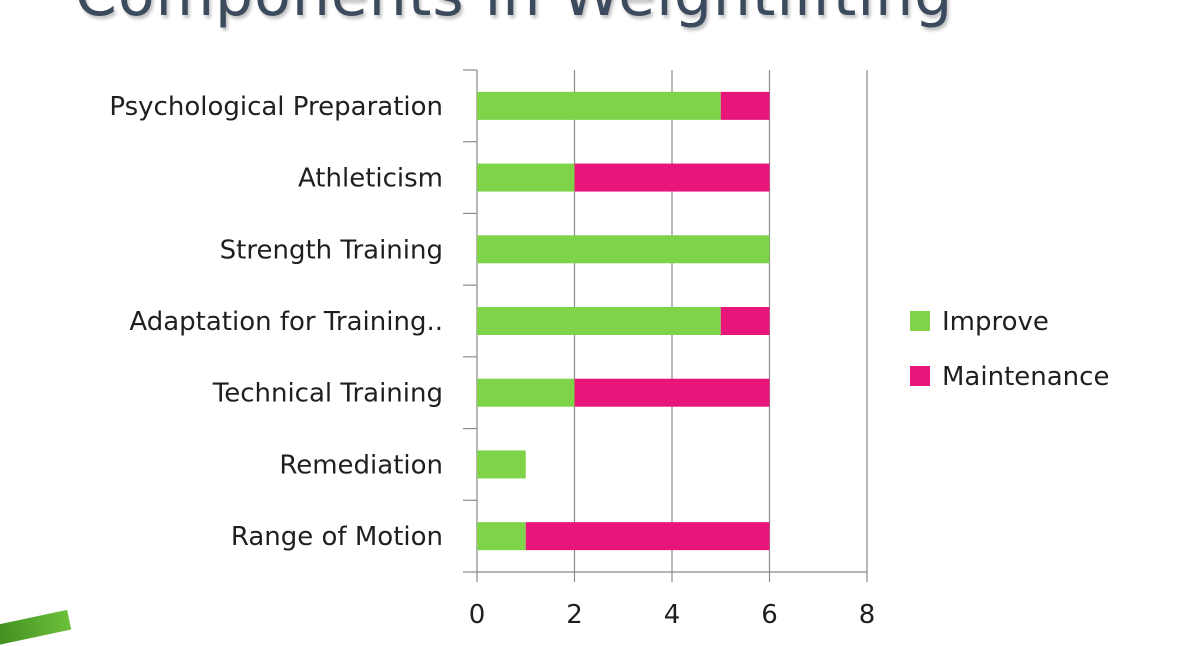 Image resolution: width=1200 pixels, height=646 pixels. Describe the element at coordinates (331, 250) in the screenshot. I see `category-label: Strength Training` at that location.